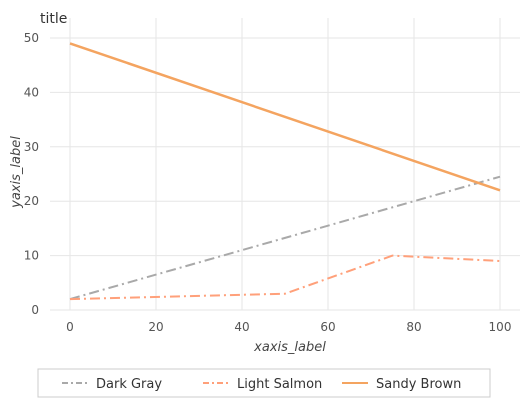 Image resolution: width=528 pixels, height=400 pixels. Describe the element at coordinates (31, 92) in the screenshot. I see `y-tick-label: 40` at that location.